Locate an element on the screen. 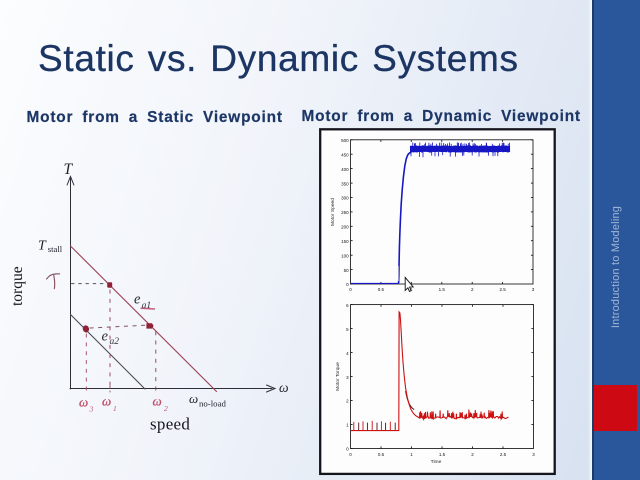  svg-text: 450 is located at coordinates (345, 154).